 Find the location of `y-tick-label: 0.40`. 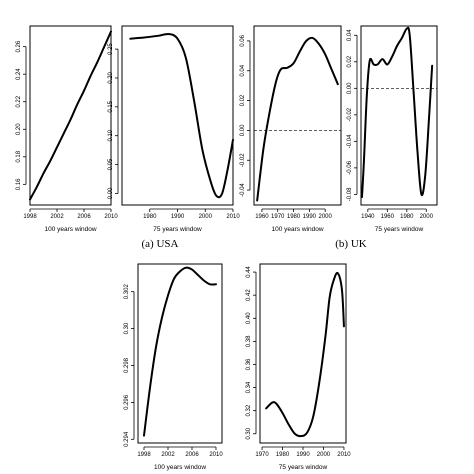

y-tick-label: 0.40 is located at coordinates (249, 318).